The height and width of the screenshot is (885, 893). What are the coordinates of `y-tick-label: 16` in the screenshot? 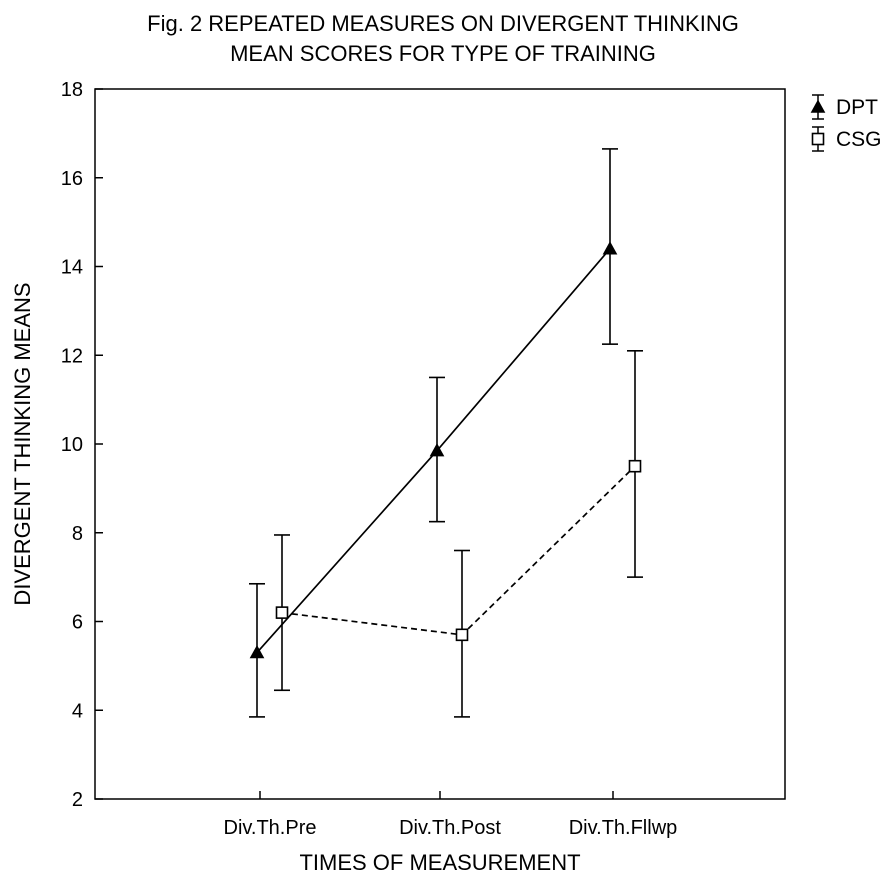 It's located at (72, 179).